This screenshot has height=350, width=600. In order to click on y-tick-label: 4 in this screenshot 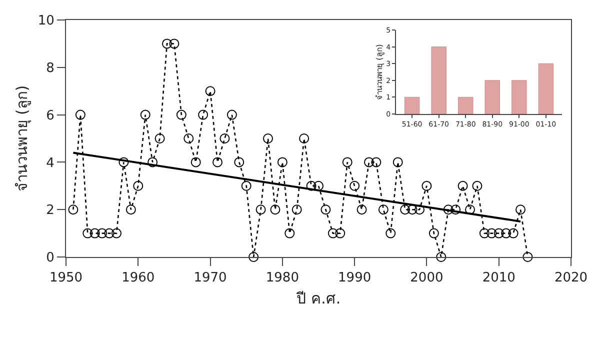, I will do `click(50, 163)`.